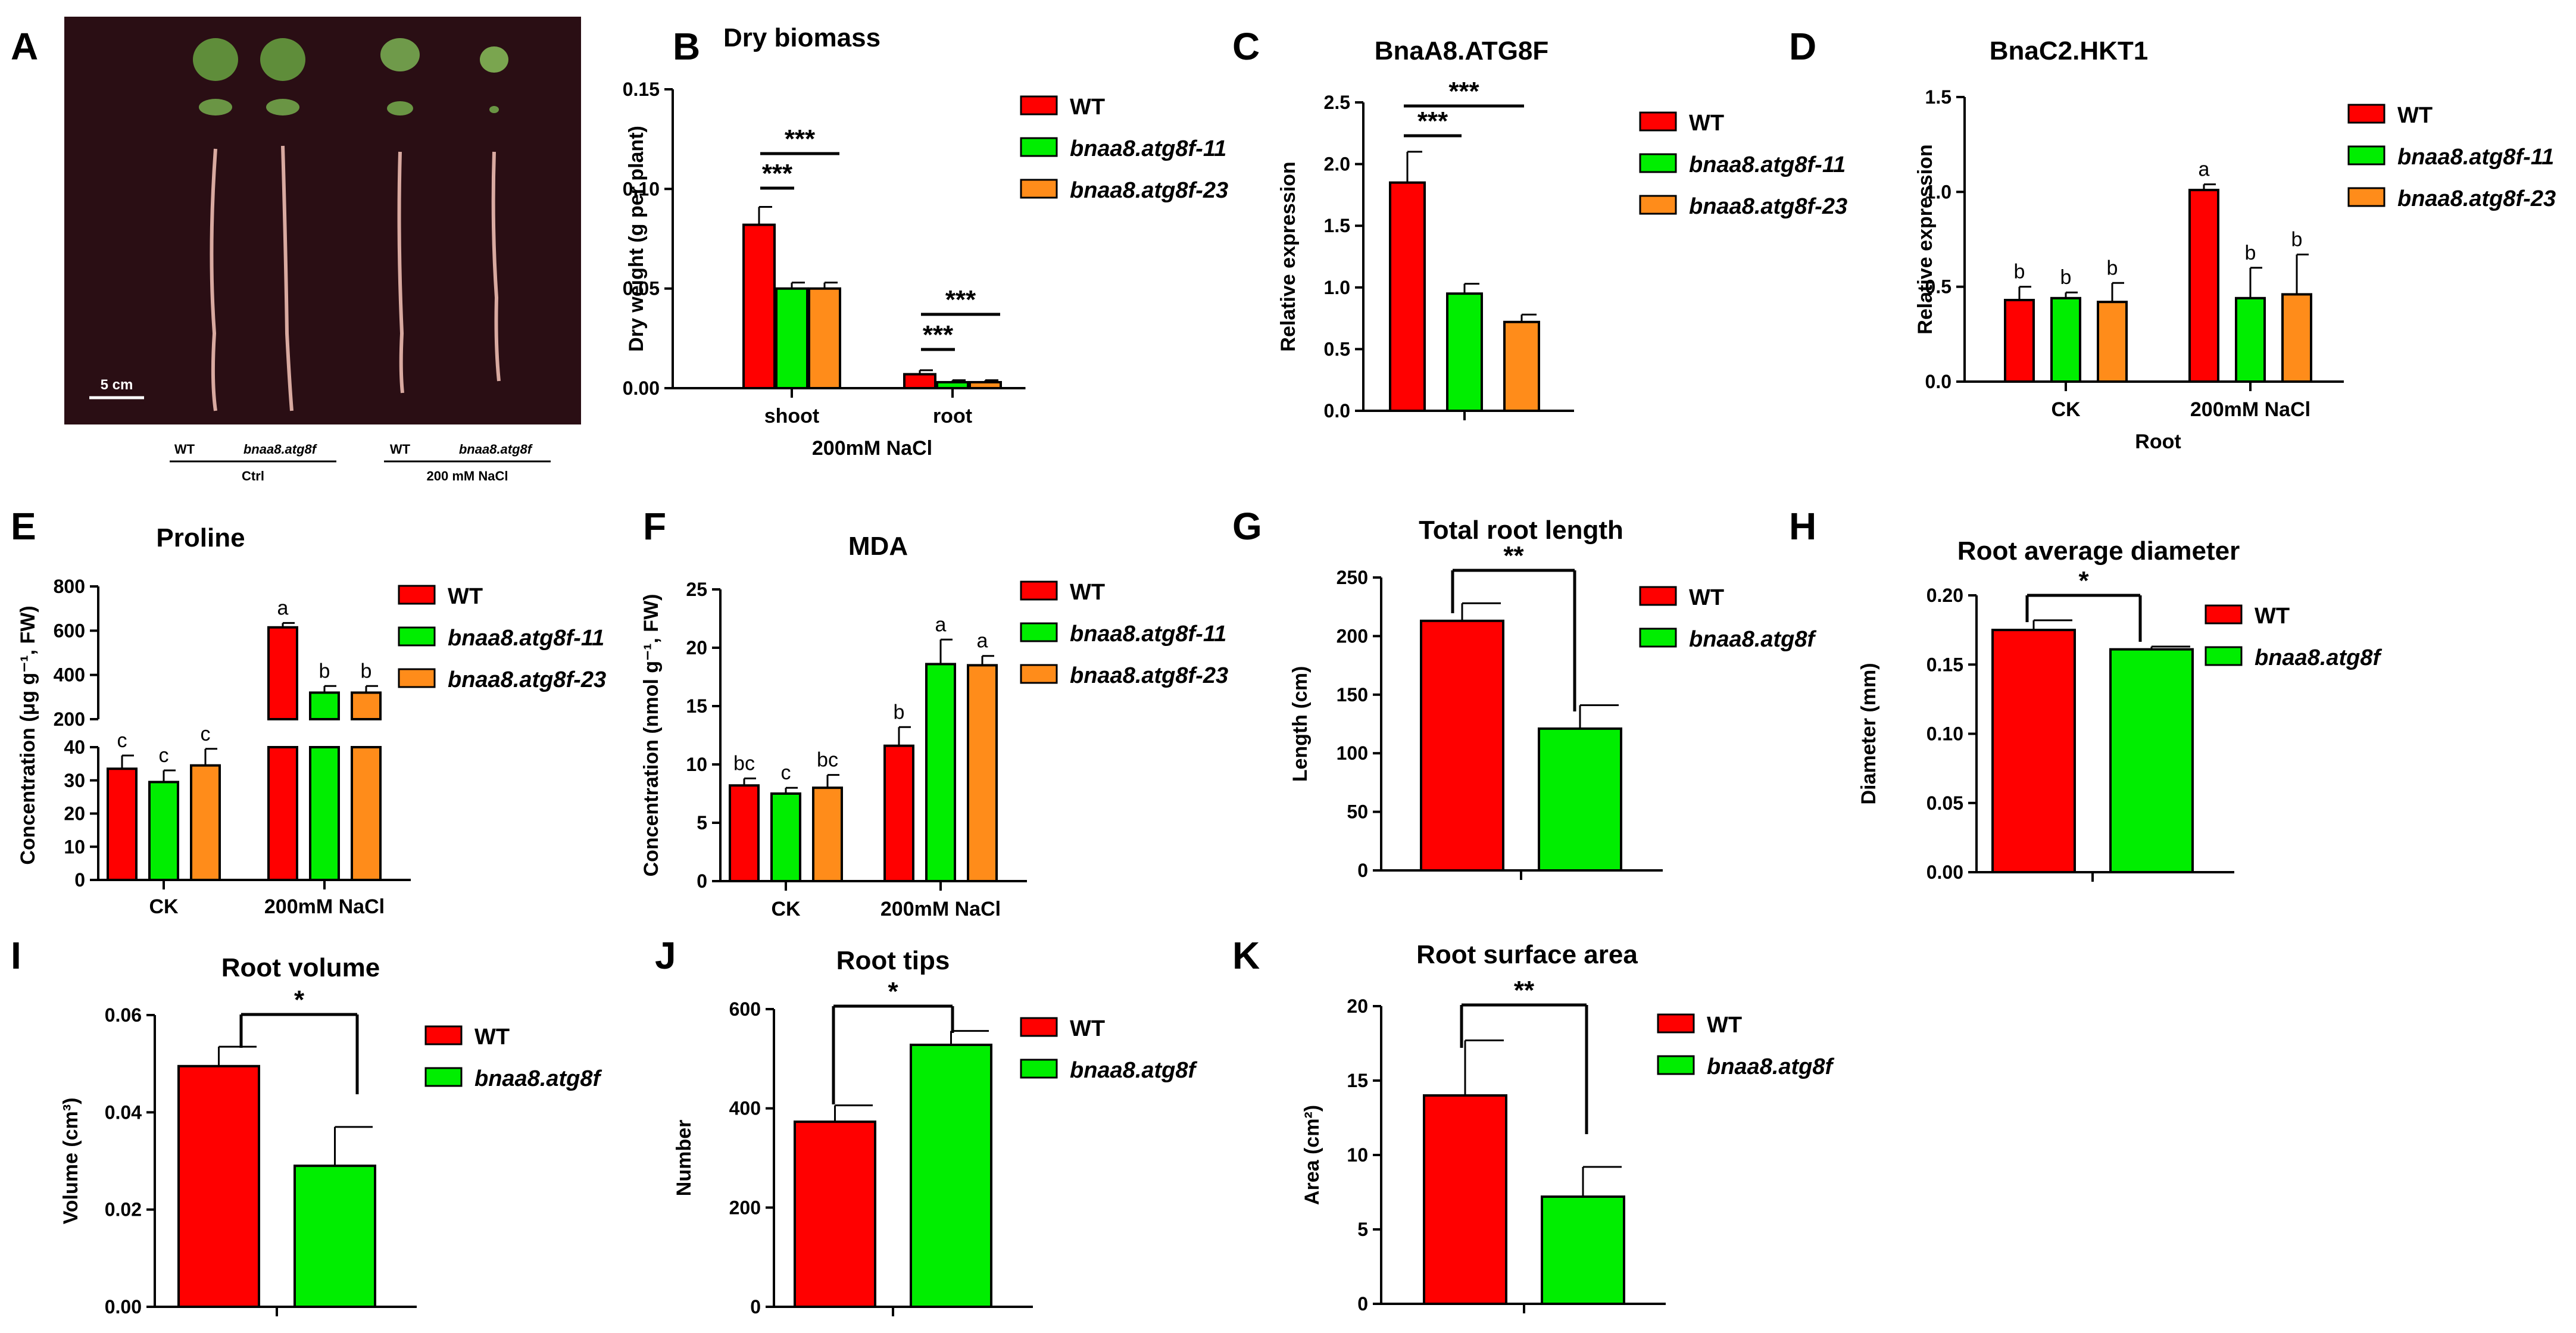 The image size is (2576, 1333). Describe the element at coordinates (960, 299) in the screenshot. I see `significance-mark: ***` at that location.